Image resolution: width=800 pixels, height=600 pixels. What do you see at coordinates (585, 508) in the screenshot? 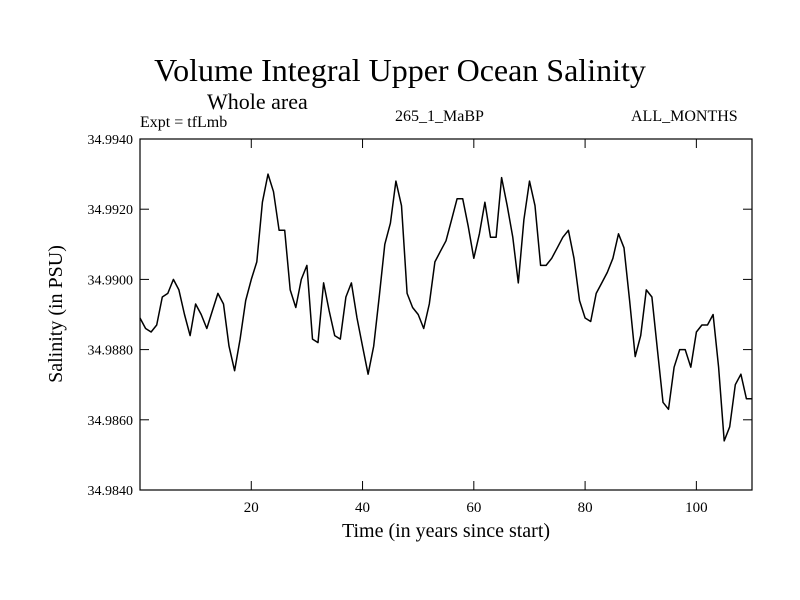
I see `x-tick-label: 80` at bounding box center [585, 508].